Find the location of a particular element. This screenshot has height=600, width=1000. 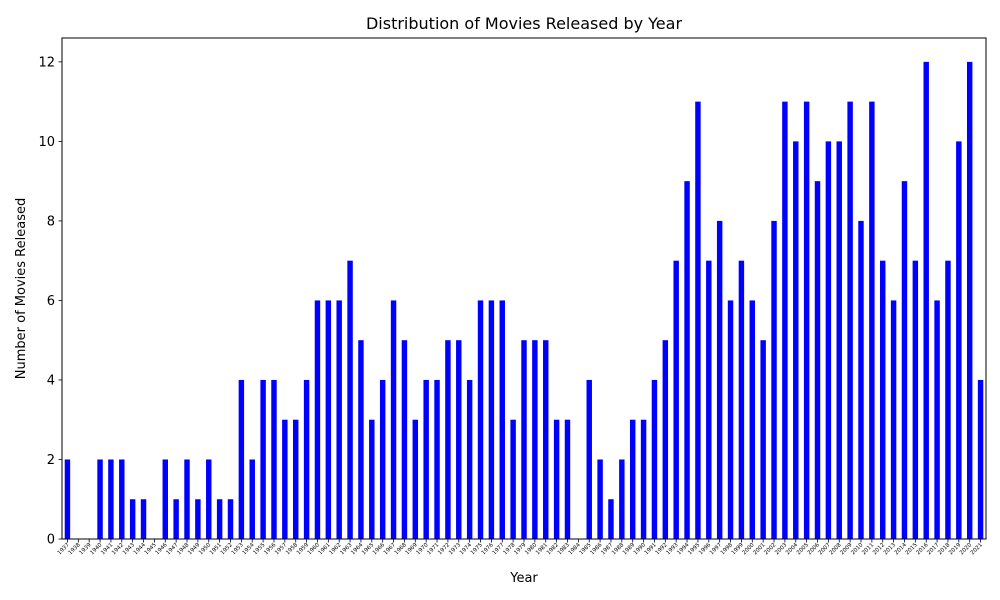

bar-2011 is located at coordinates (872, 320).